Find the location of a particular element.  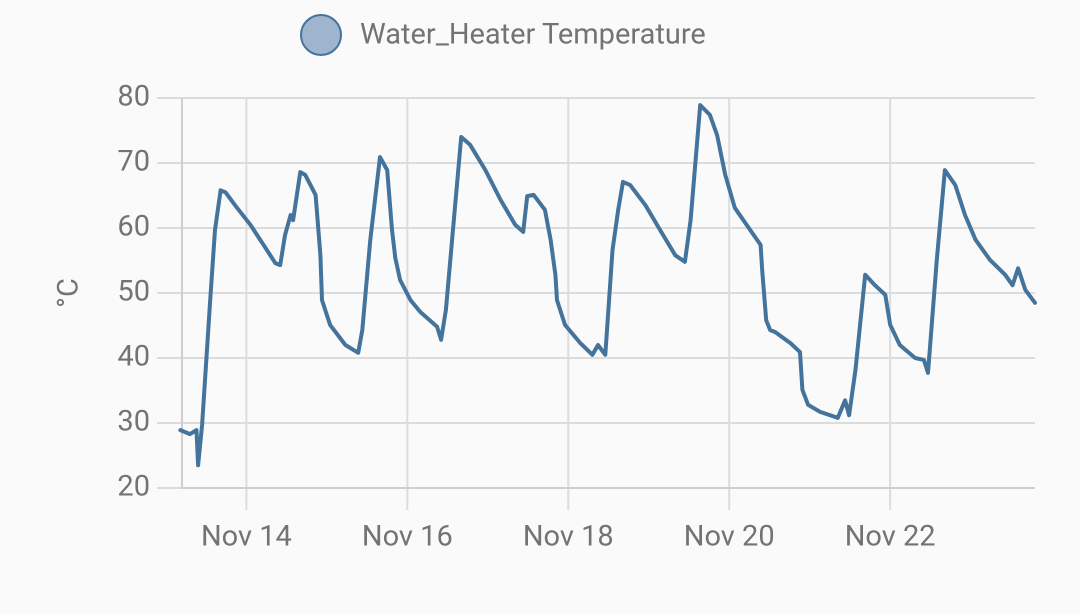

y-tick-label: 50 is located at coordinates (133, 292).